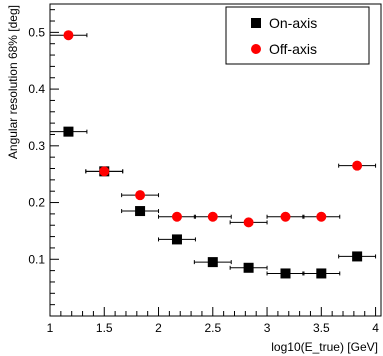 The image size is (383, 356). I want to click on x-tick-label: 1.5, so click(104, 328).